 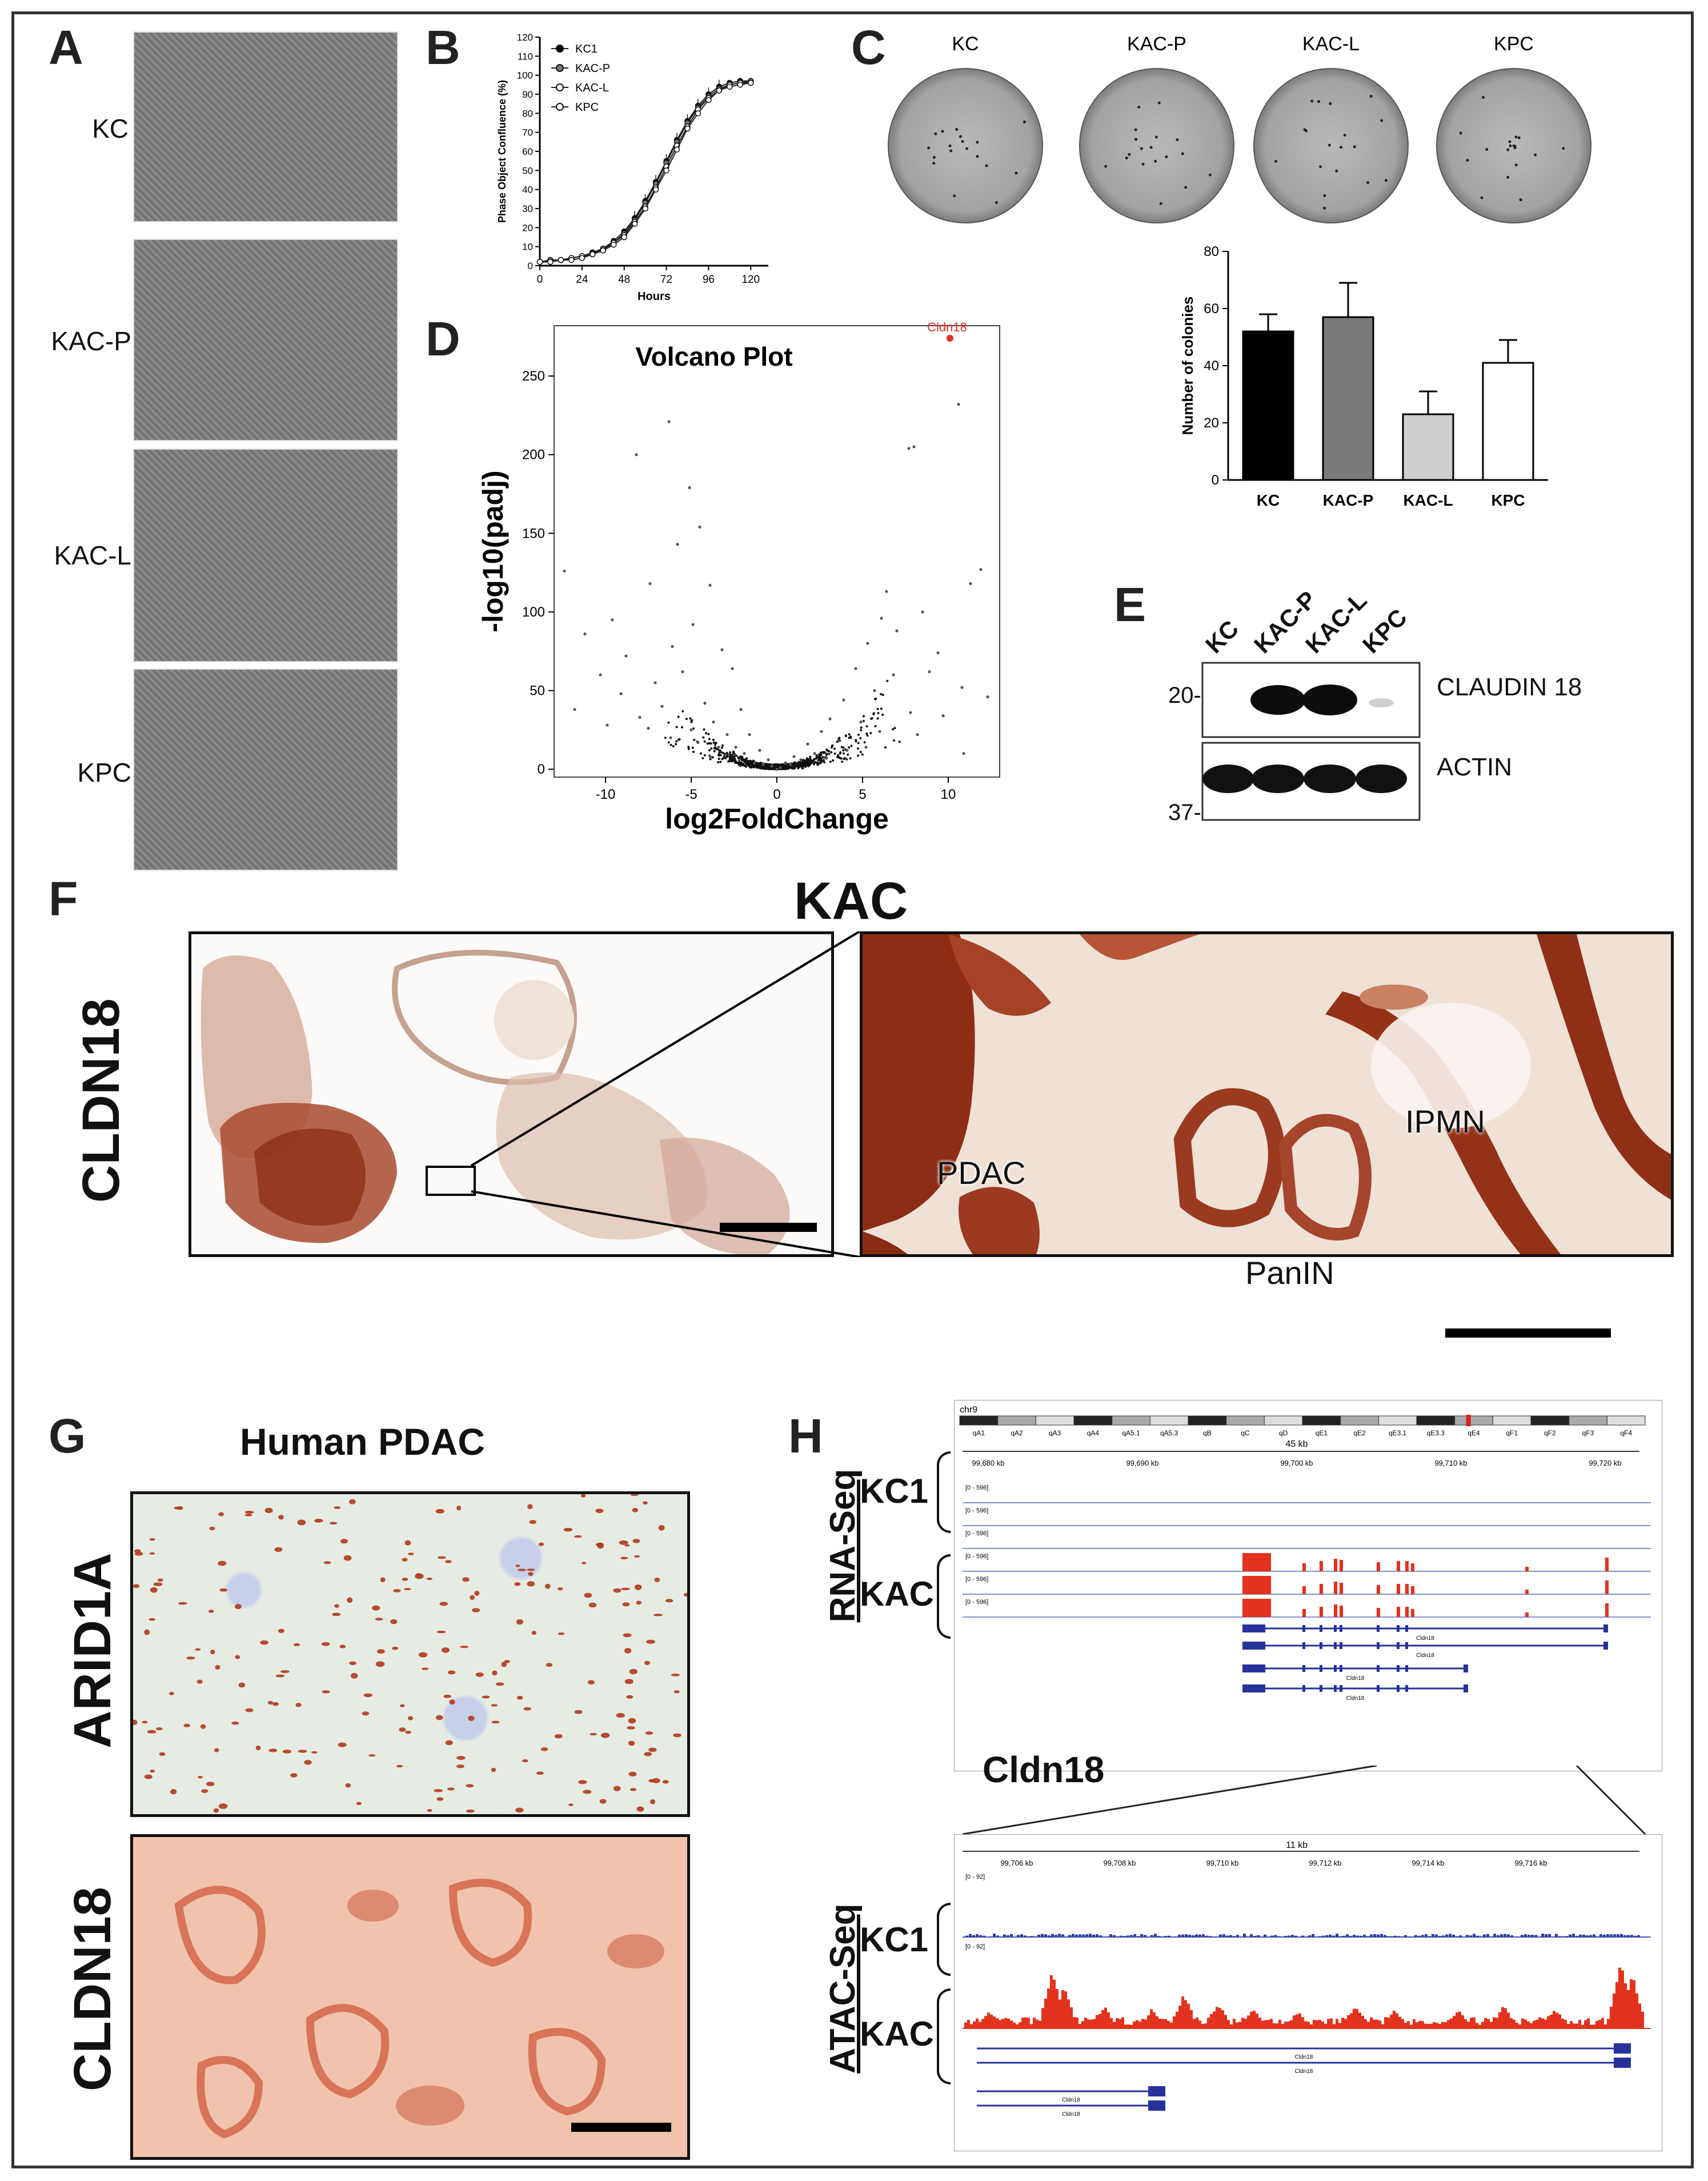 I want to click on span-label-top: 45 kb, so click(x=1297, y=1444).